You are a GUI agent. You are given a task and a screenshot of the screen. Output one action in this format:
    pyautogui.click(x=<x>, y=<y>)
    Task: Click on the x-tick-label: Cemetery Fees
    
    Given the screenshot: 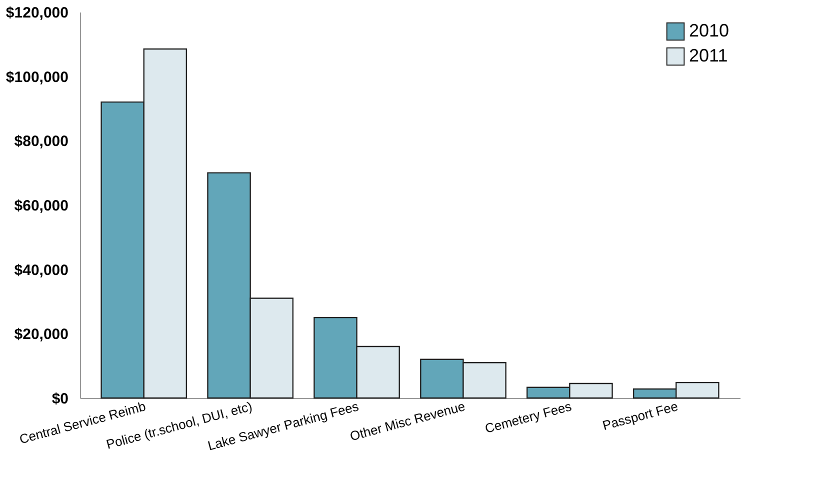 What is the action you would take?
    pyautogui.click(x=528, y=417)
    